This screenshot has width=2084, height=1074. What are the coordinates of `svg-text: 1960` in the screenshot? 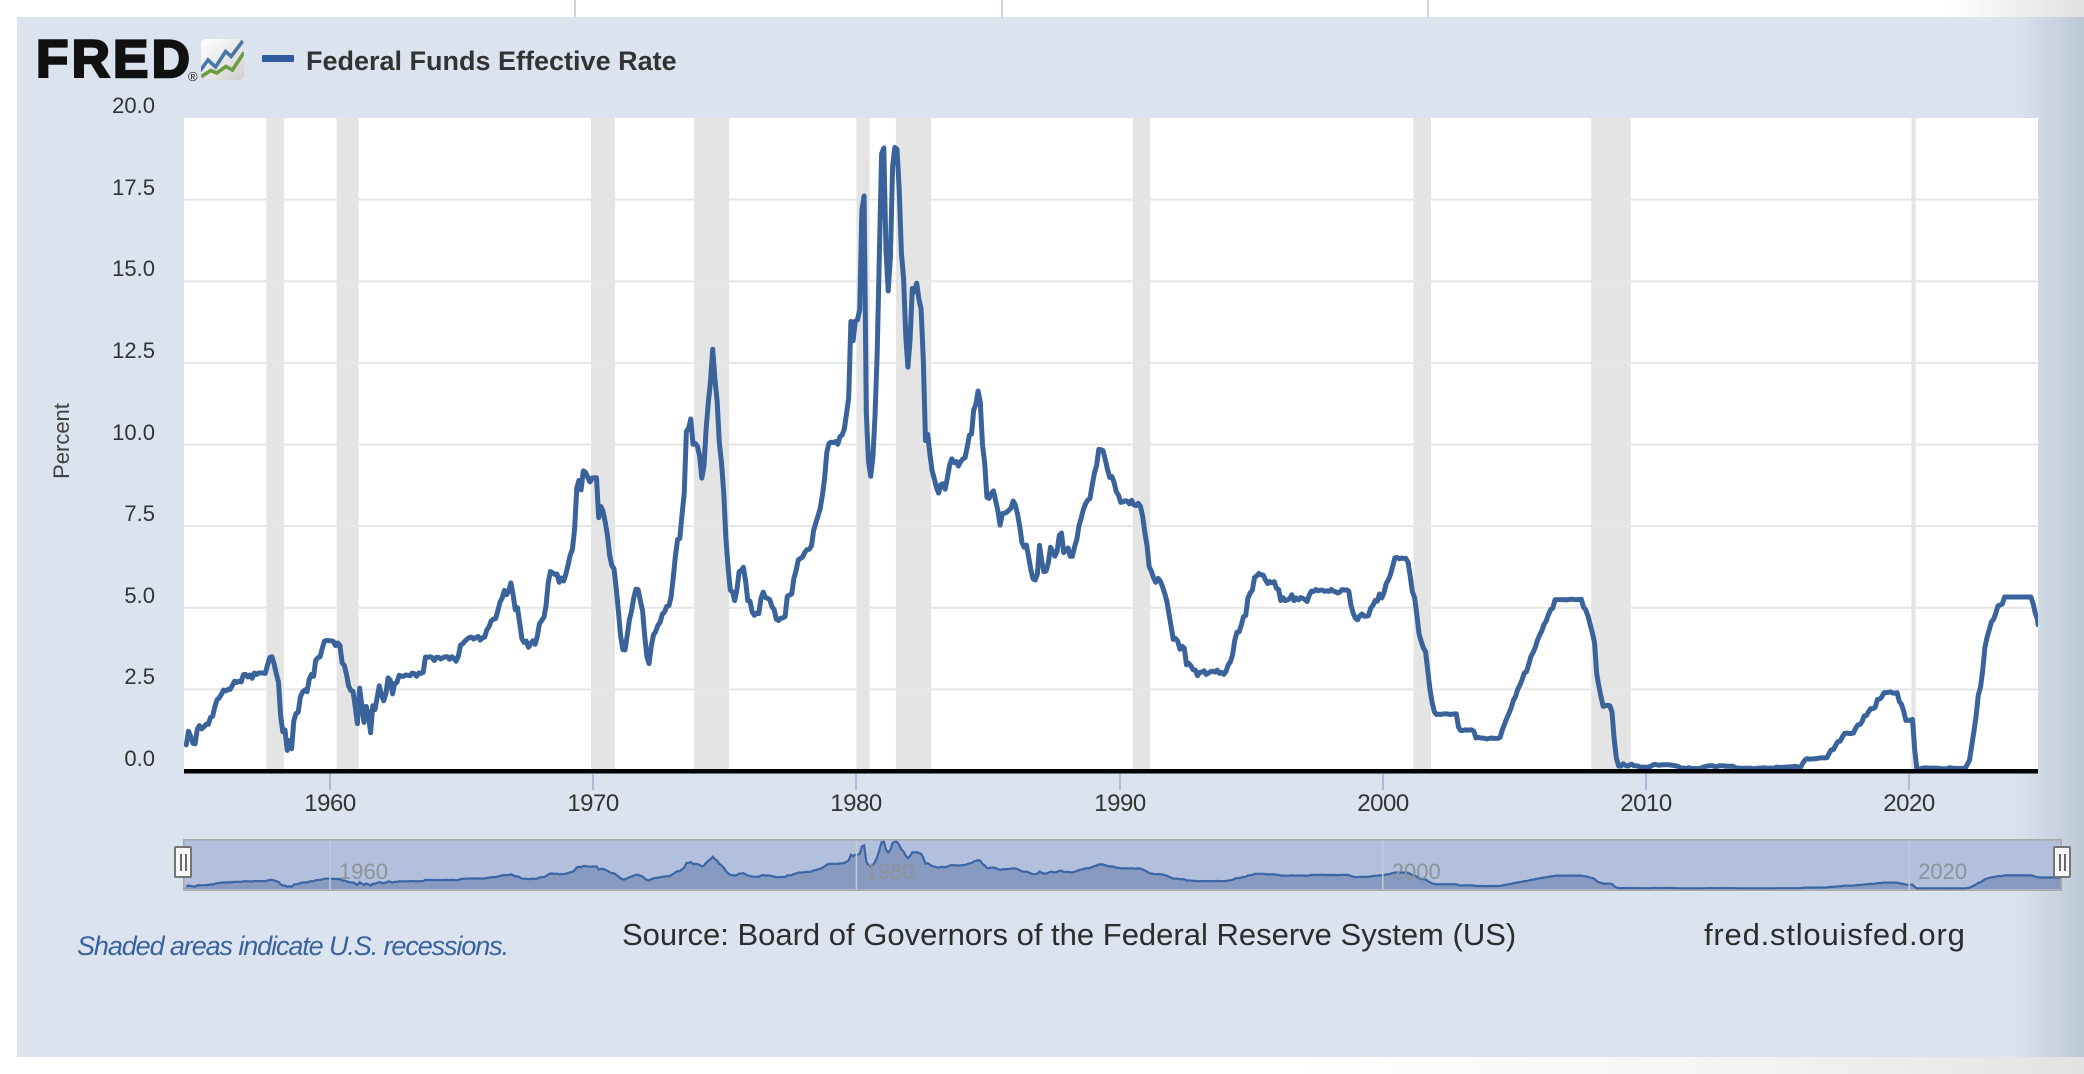 It's located at (363, 871).